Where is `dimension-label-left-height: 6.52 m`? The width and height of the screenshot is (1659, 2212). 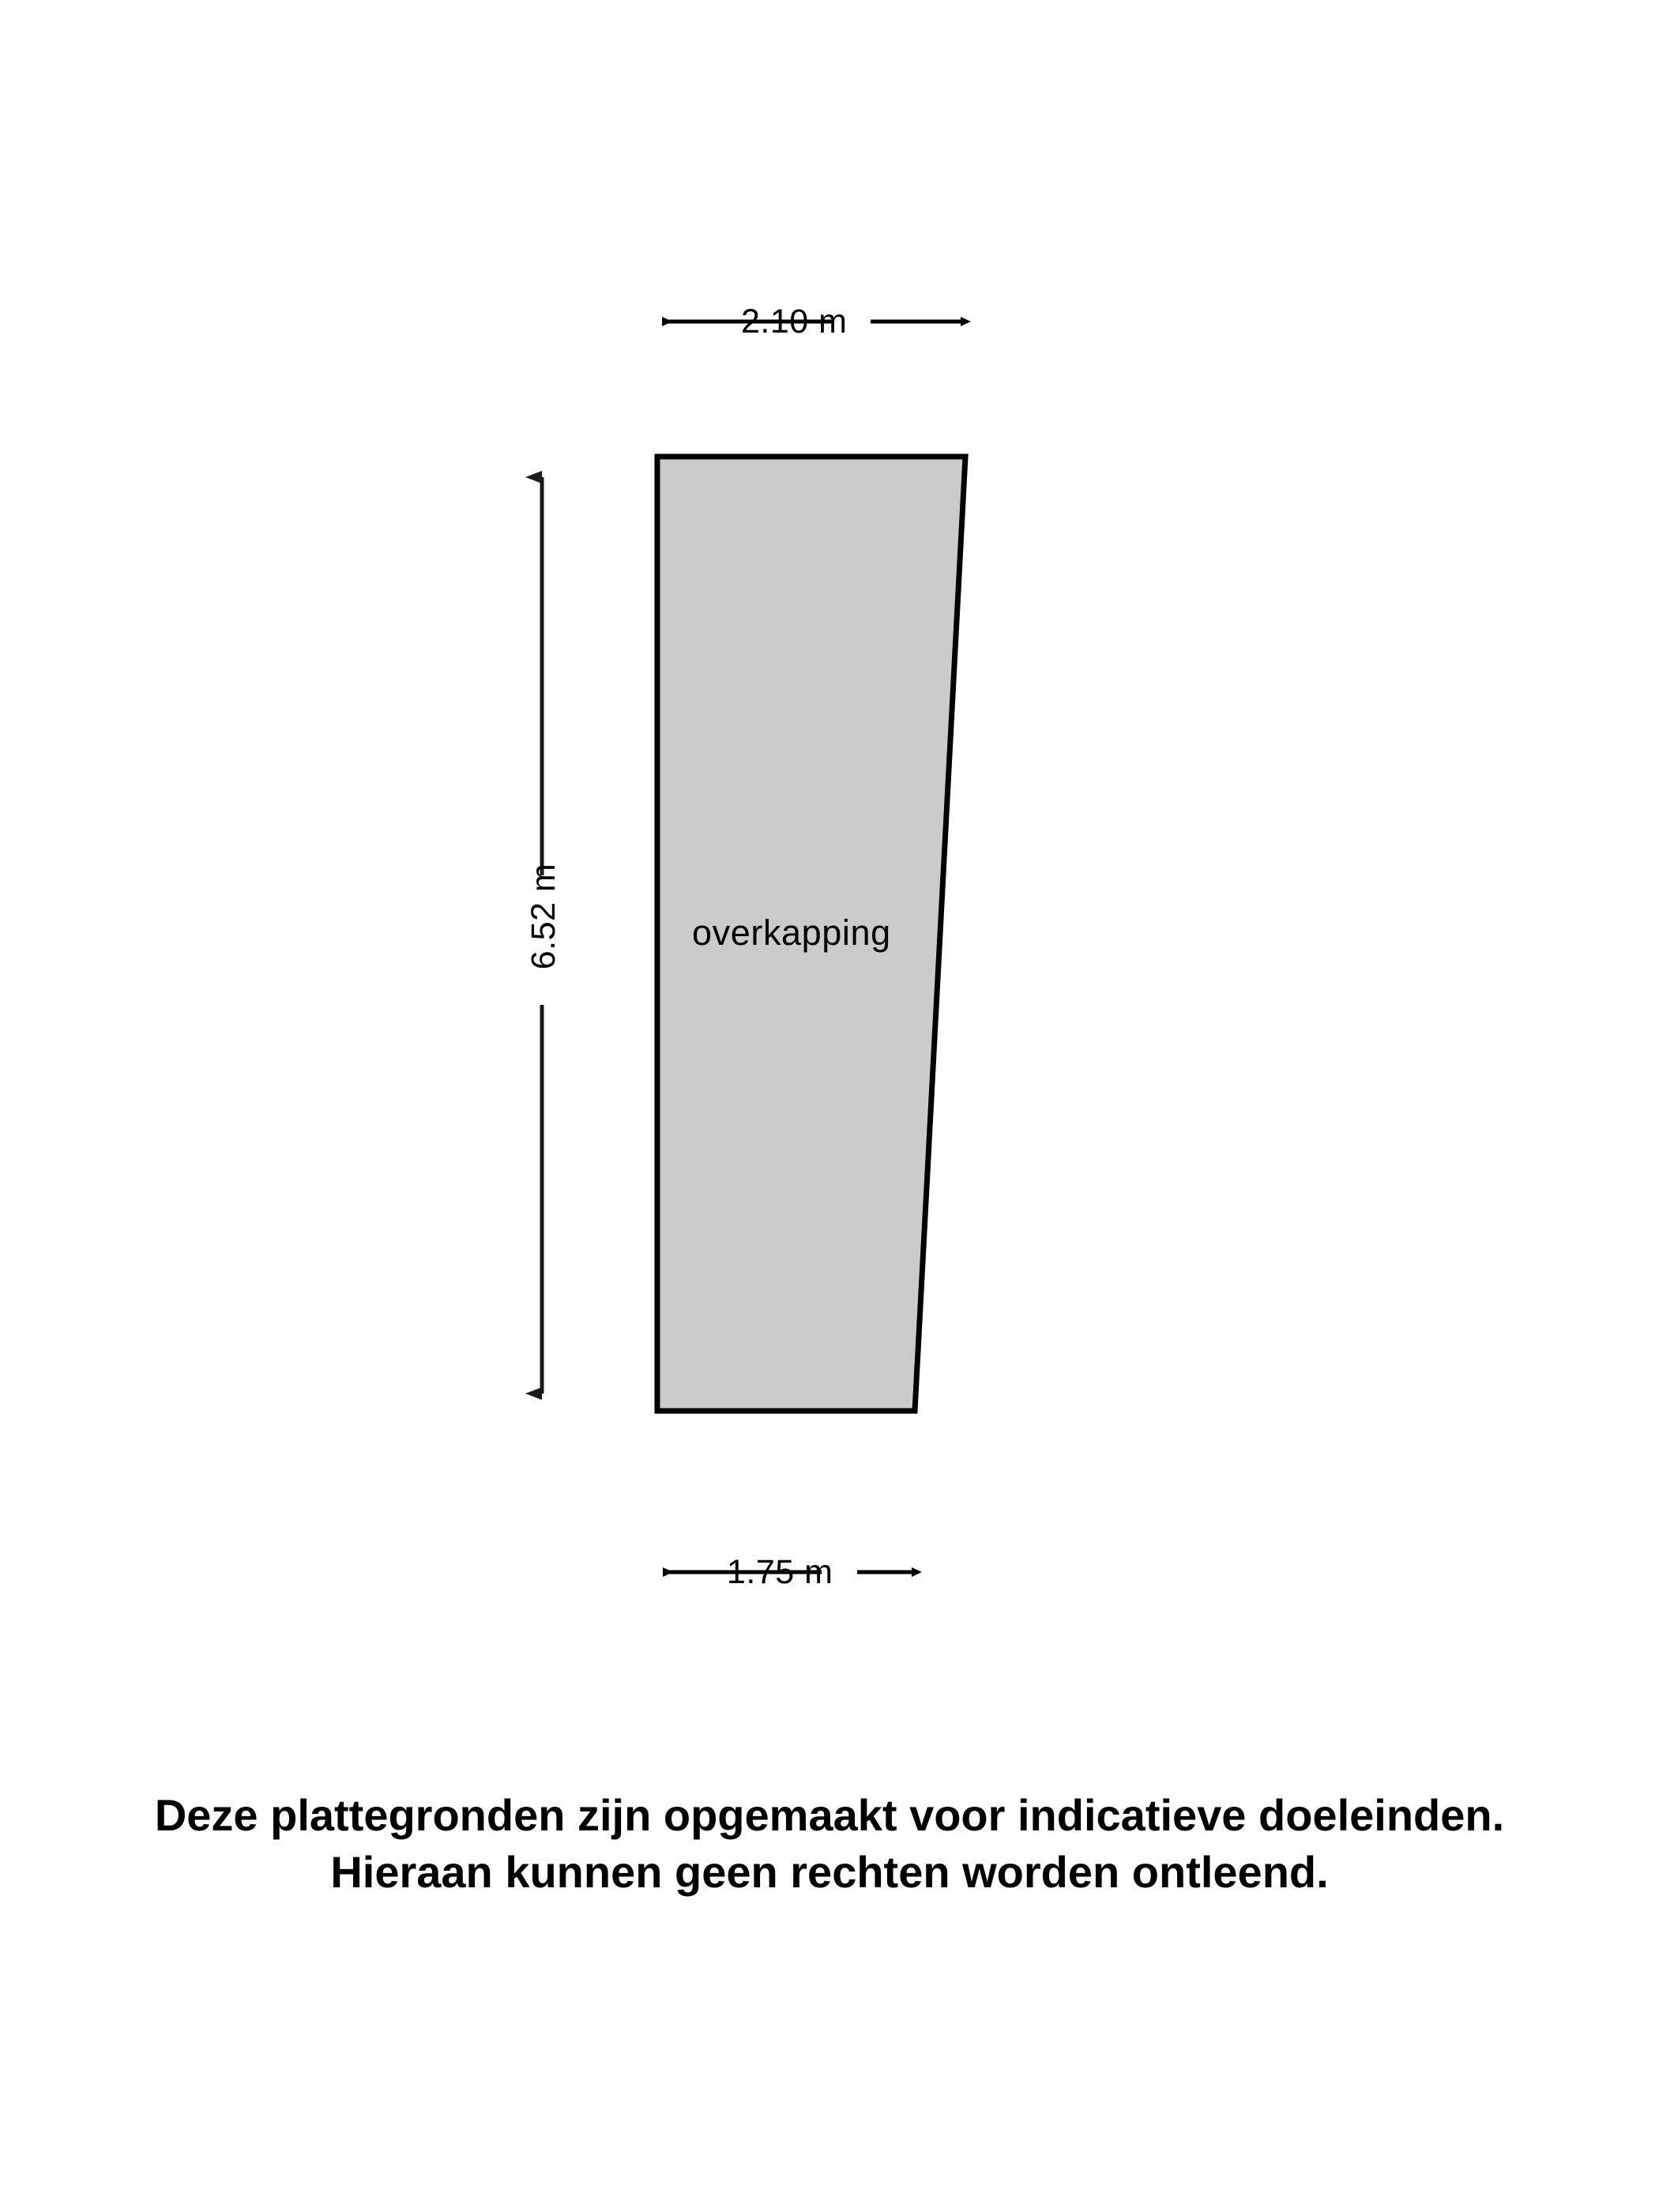 dimension-label-left-height: 6.52 m is located at coordinates (544, 916).